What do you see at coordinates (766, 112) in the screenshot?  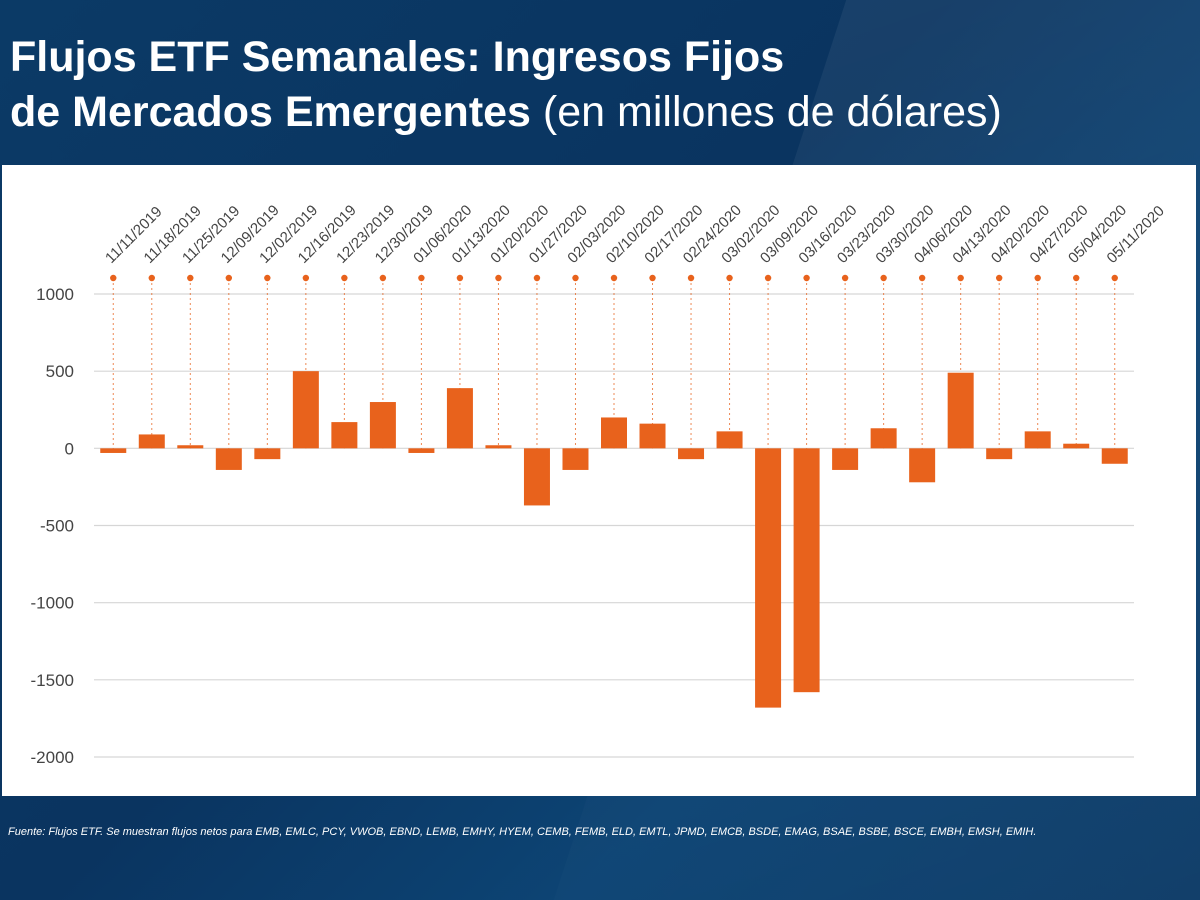 I see `title-line-2-light: (en millones de dólares)` at bounding box center [766, 112].